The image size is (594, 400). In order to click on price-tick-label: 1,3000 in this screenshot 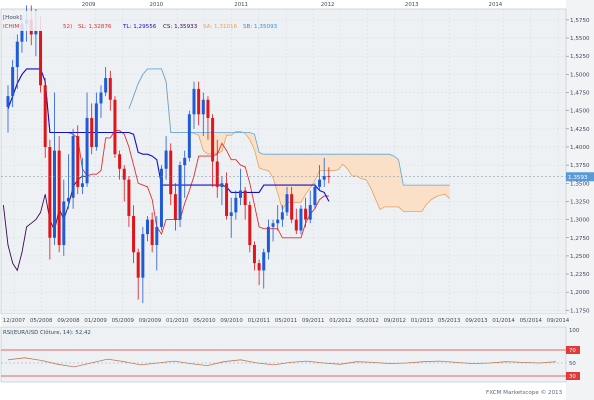, I will do `click(580, 221)`.